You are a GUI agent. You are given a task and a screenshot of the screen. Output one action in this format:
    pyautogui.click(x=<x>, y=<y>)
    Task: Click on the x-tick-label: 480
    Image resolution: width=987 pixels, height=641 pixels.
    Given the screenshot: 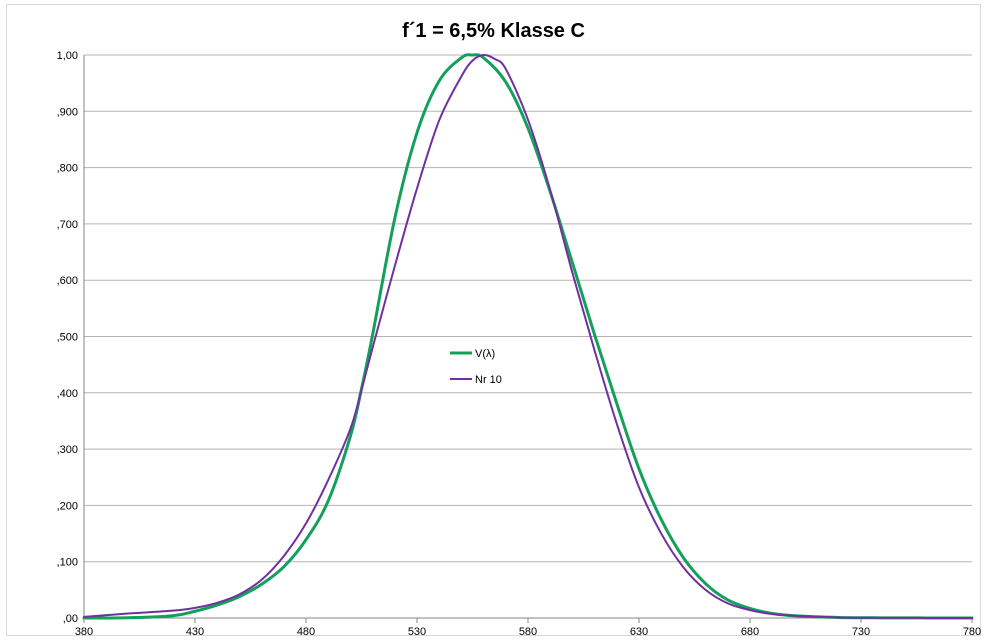 What is the action you would take?
    pyautogui.click(x=306, y=632)
    